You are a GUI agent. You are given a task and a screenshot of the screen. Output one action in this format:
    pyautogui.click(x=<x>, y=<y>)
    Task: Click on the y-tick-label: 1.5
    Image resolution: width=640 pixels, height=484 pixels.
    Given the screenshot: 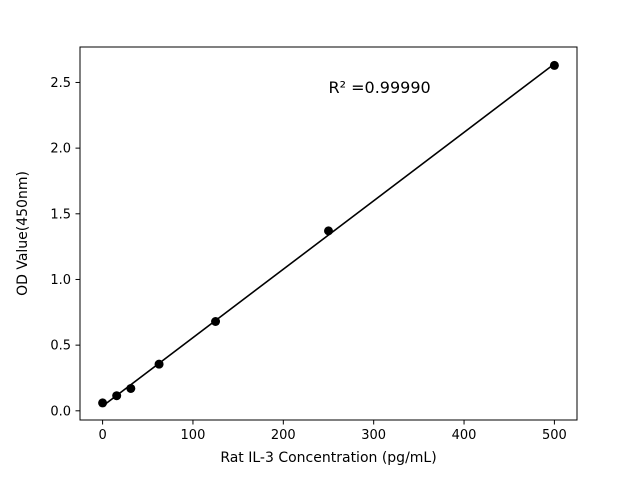 What is the action you would take?
    pyautogui.click(x=60, y=214)
    